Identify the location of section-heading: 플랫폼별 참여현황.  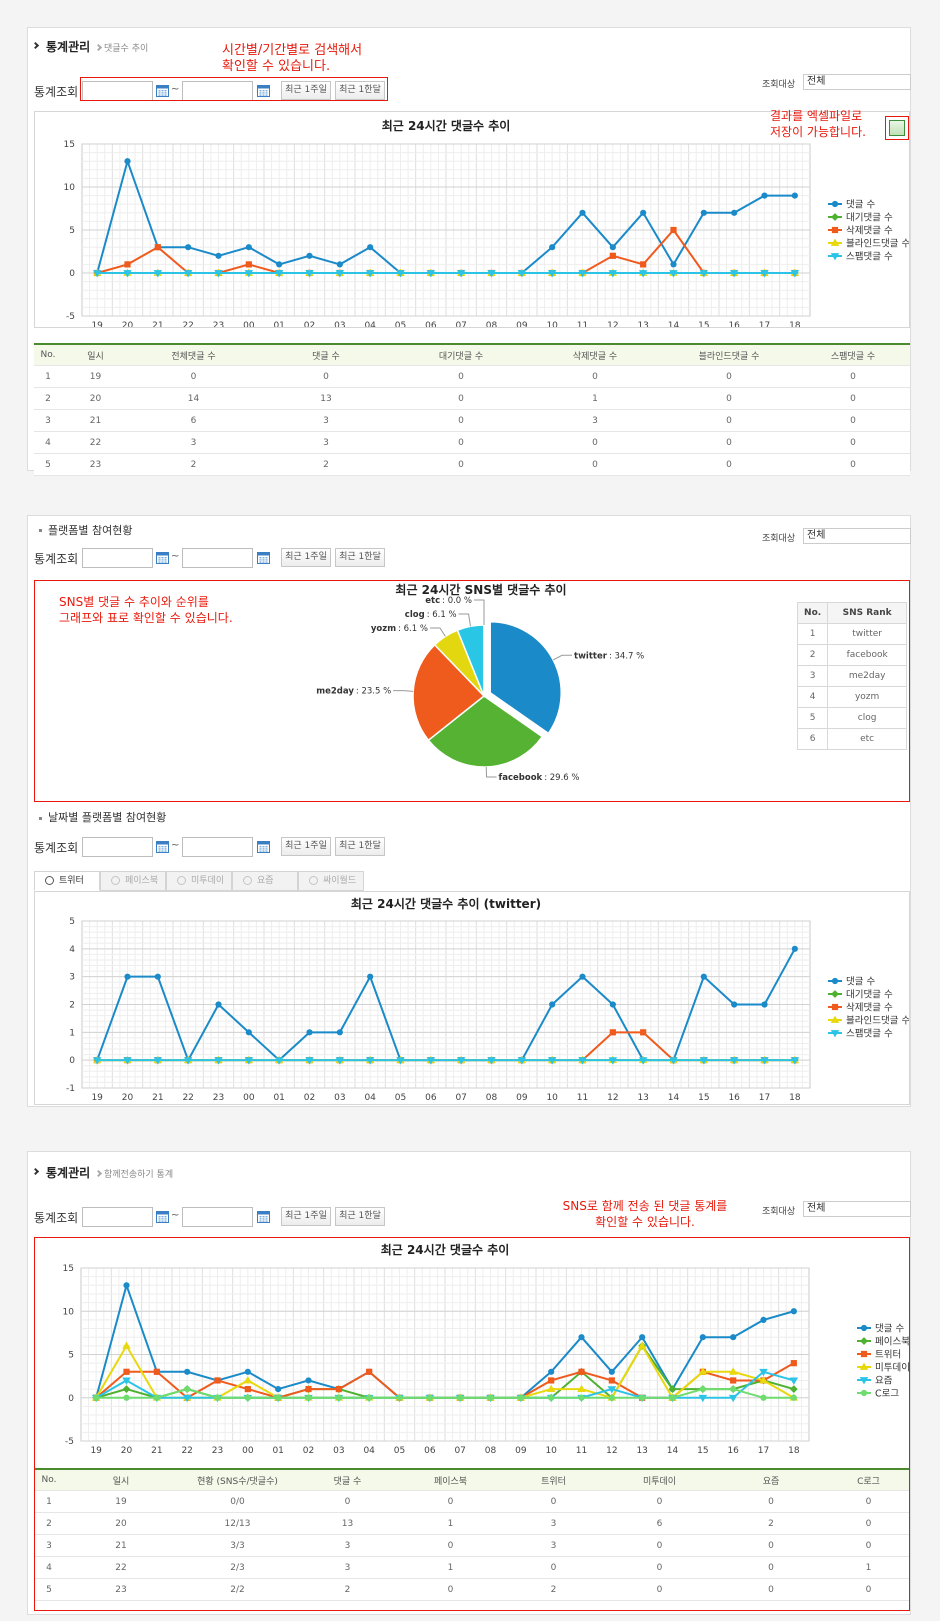
(90, 530).